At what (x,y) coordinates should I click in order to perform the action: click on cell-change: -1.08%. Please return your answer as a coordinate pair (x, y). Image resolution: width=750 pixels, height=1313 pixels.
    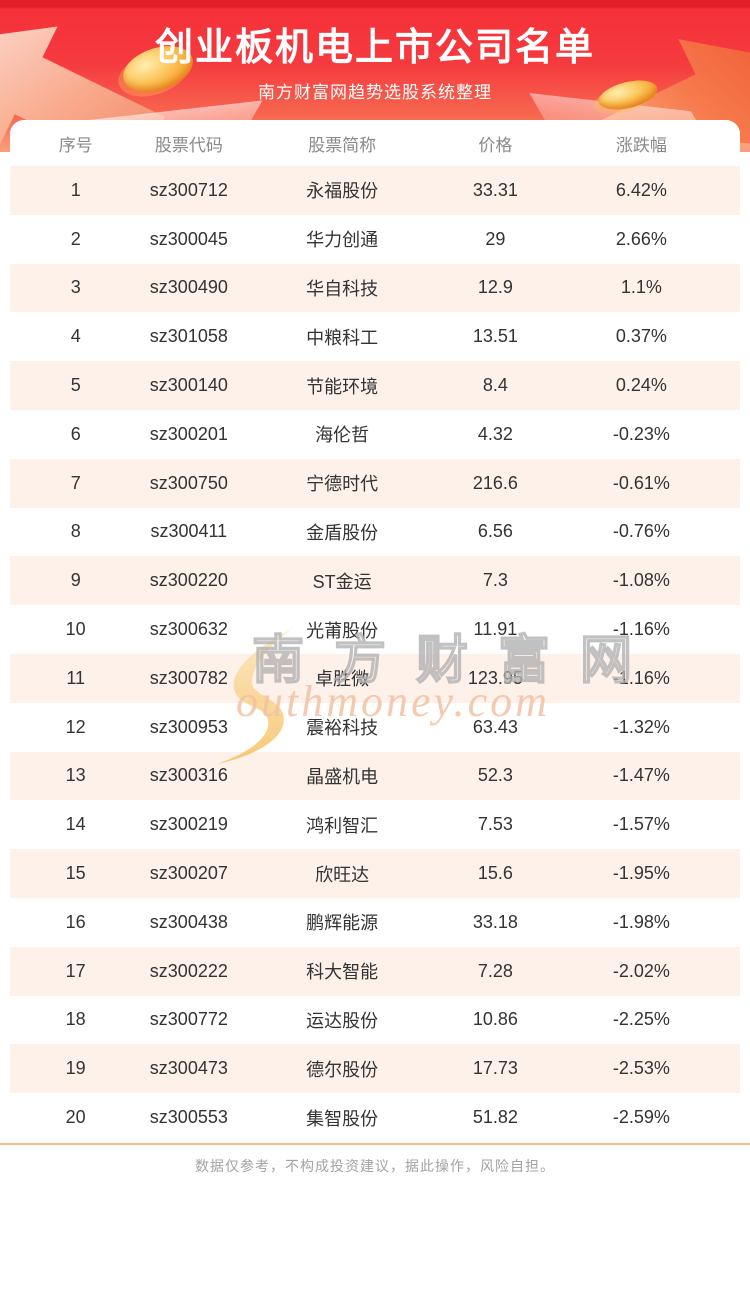
    Looking at the image, I should click on (641, 580).